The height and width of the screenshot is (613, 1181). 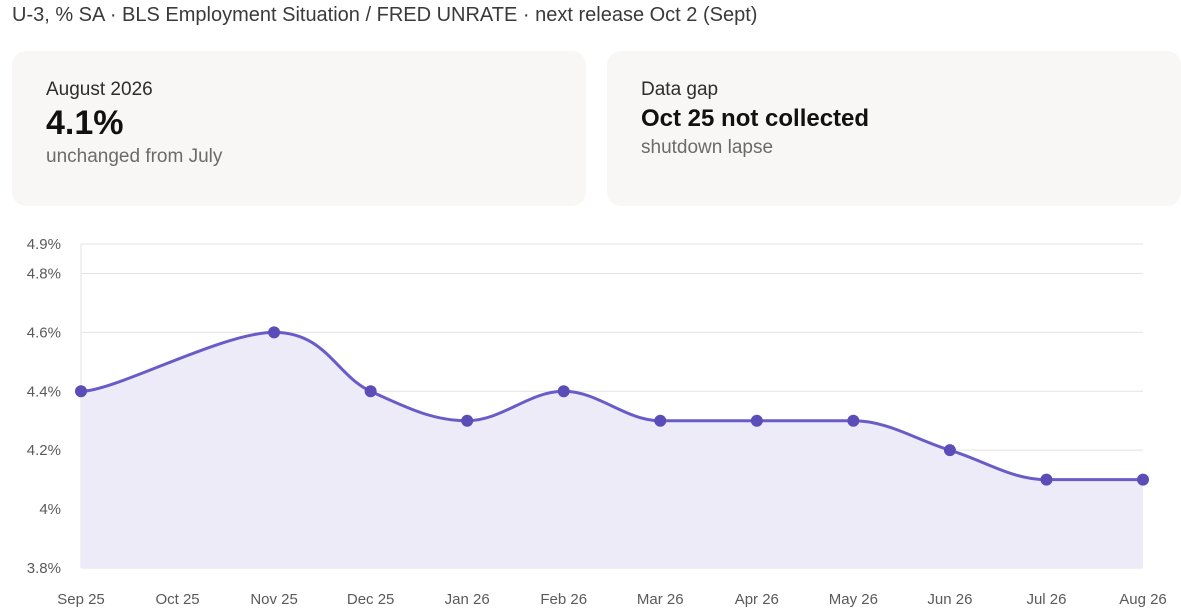 What do you see at coordinates (44, 450) in the screenshot?
I see `y-tick-label: 4.2%` at bounding box center [44, 450].